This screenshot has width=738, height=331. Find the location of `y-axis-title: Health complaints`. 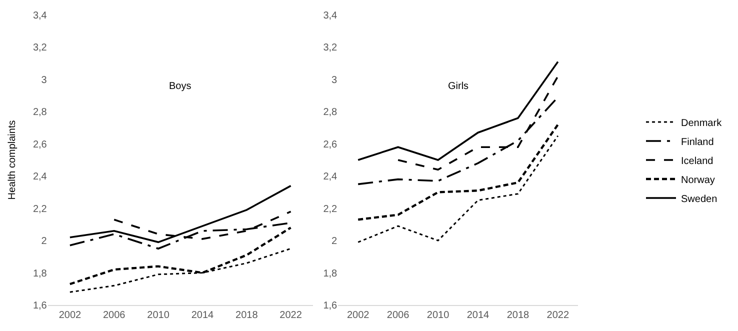

y-axis-title: Health complaints is located at coordinates (12, 160).